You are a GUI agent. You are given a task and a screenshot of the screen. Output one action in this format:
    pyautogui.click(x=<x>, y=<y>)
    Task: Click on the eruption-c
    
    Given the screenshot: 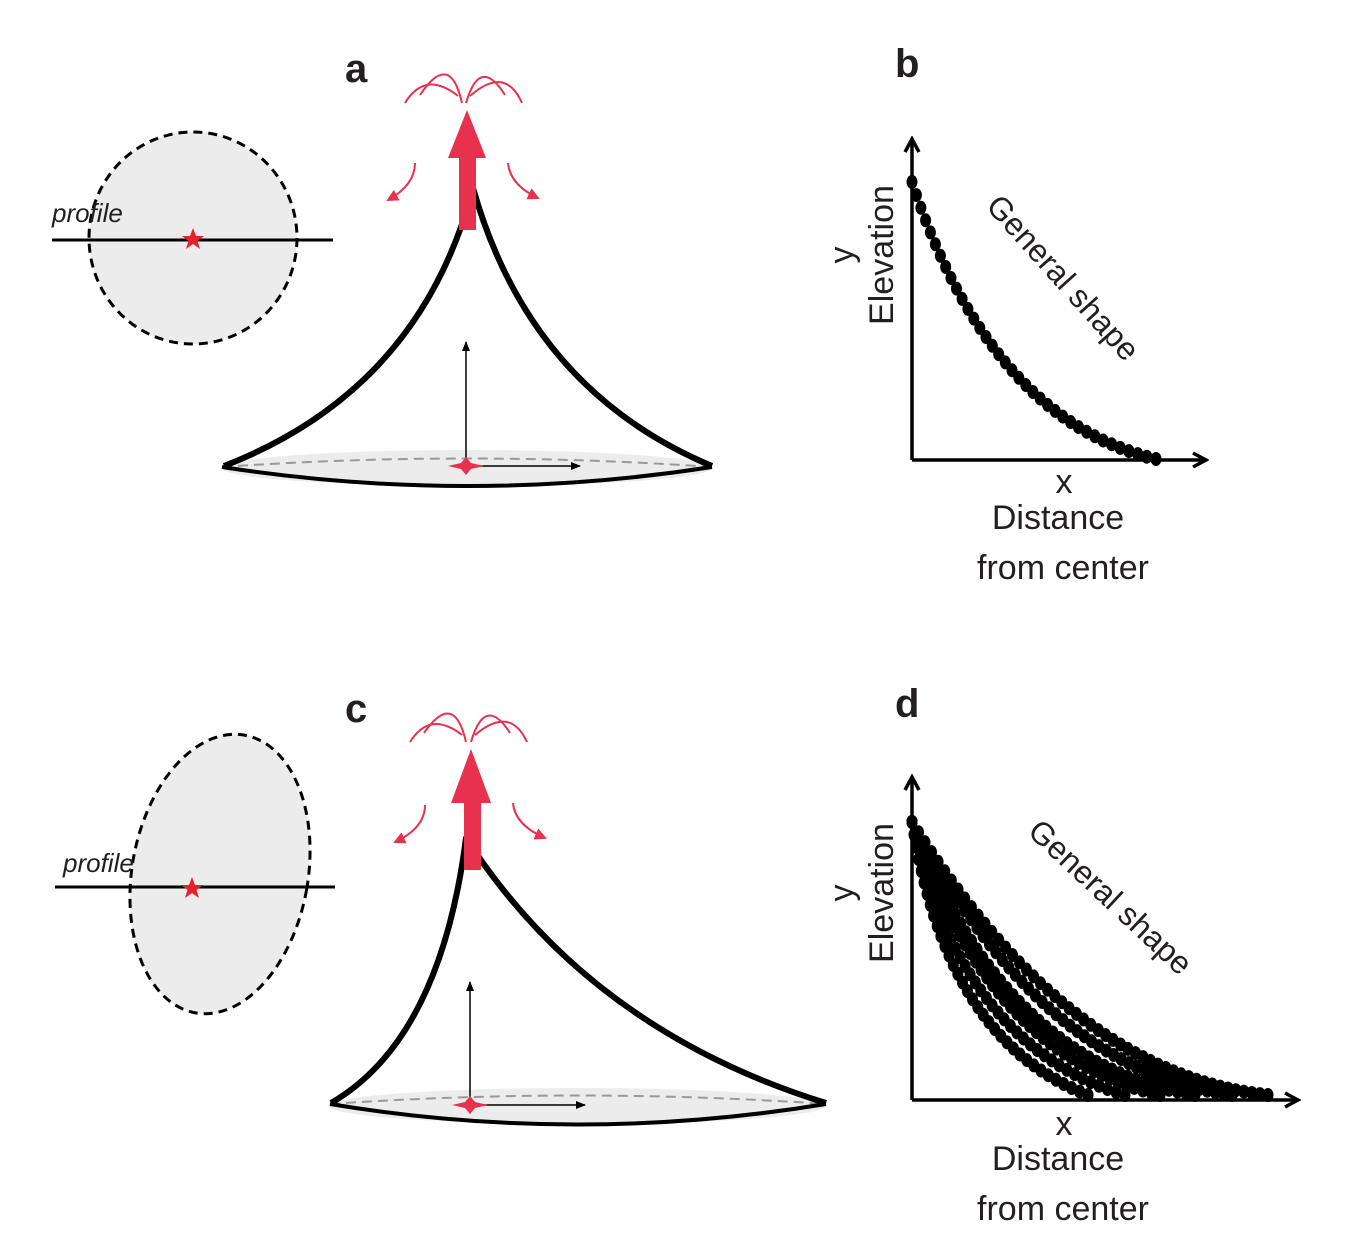 What is the action you would take?
    pyautogui.click(x=470, y=791)
    